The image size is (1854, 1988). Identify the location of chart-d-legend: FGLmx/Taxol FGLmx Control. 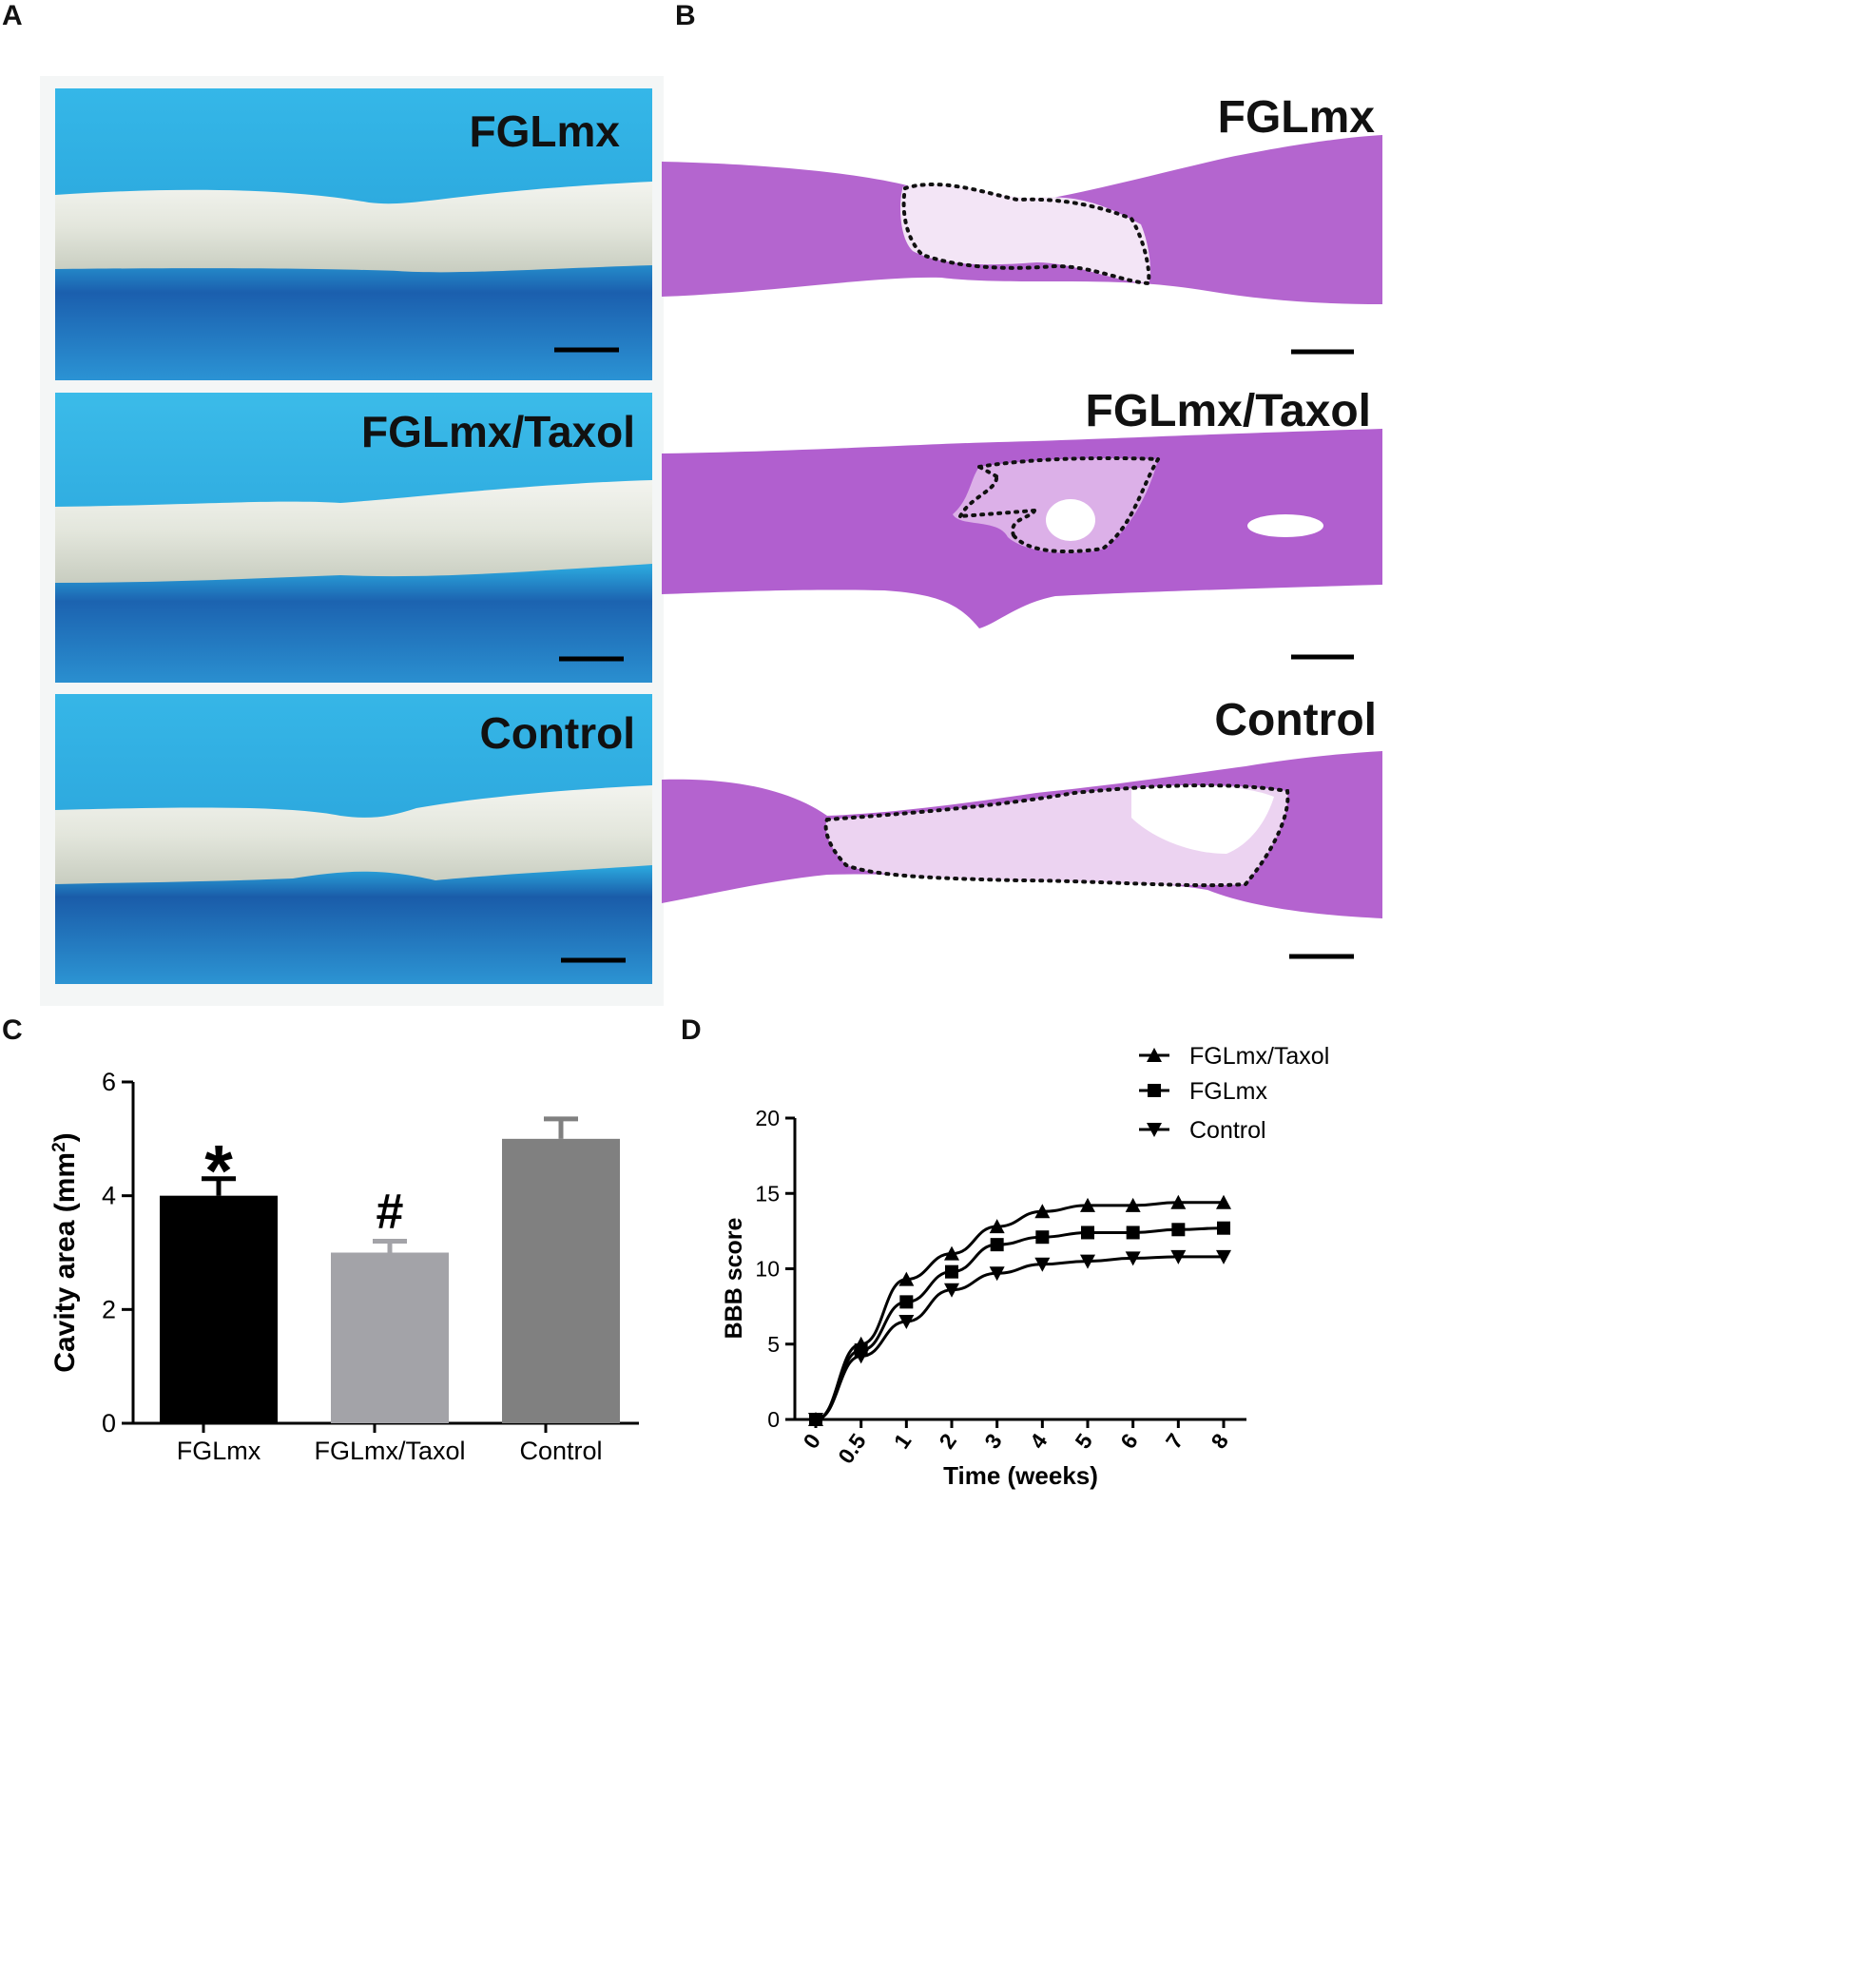
(1234, 1095).